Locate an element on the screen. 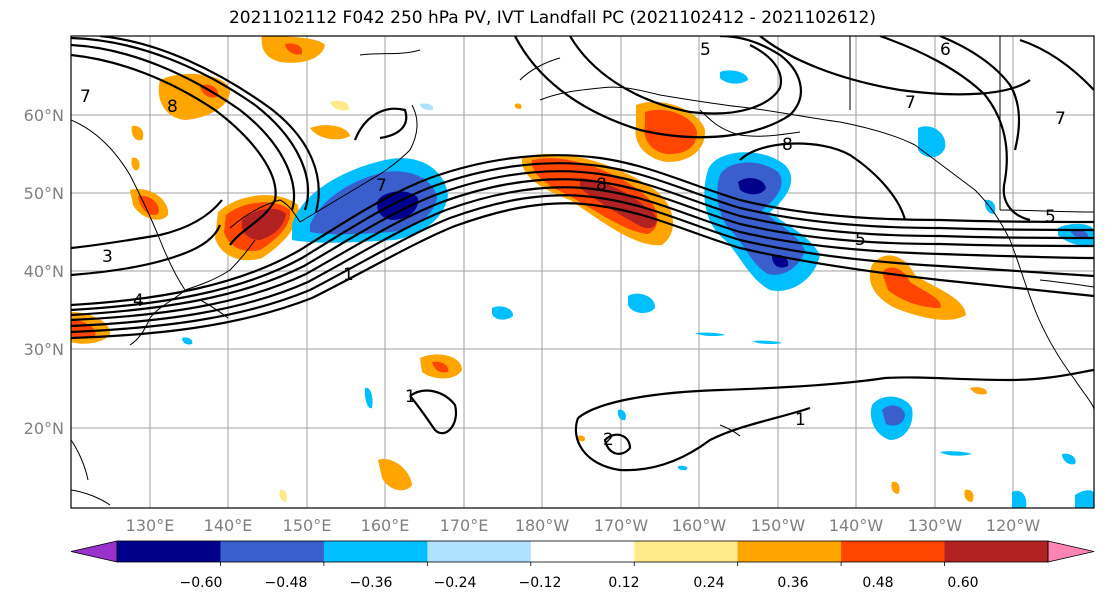 The width and height of the screenshot is (1105, 601). colorbar-tick-label: −0.60 is located at coordinates (201, 583).